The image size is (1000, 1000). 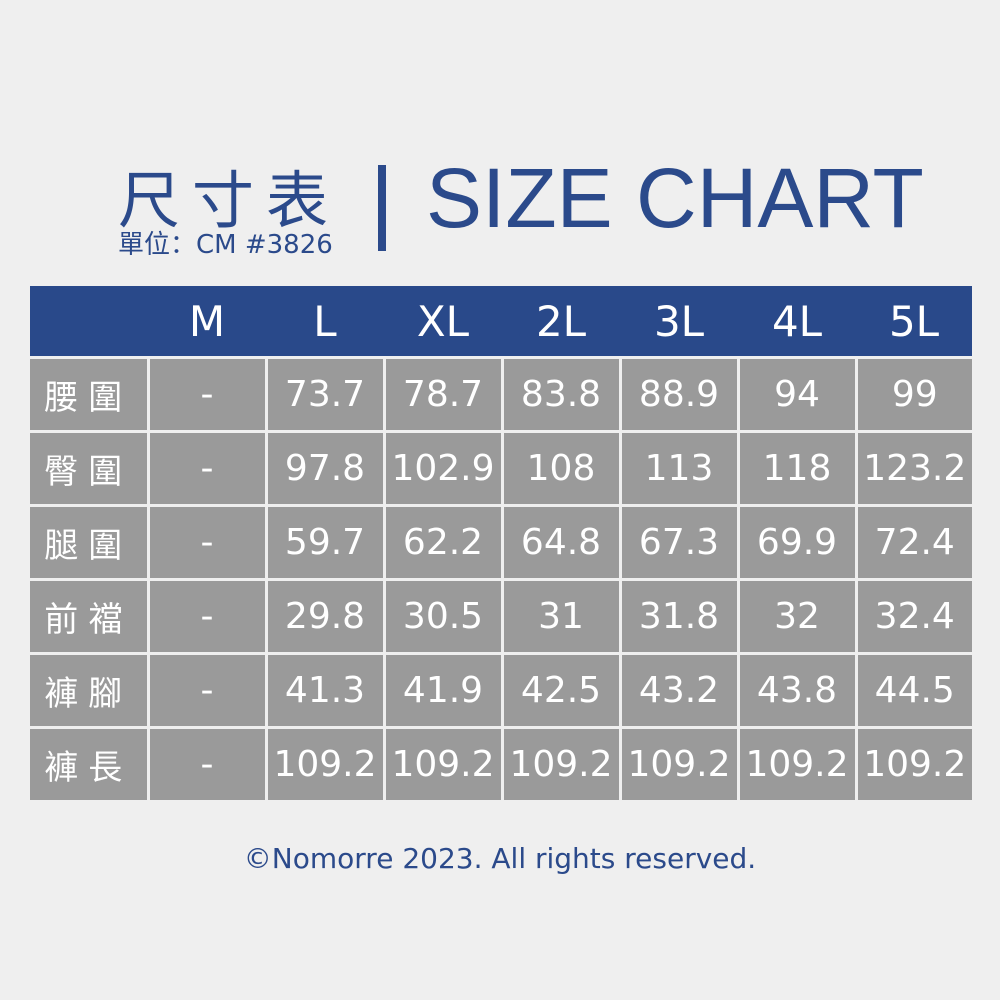 What do you see at coordinates (89, 322) in the screenshot?
I see `header-corner-cell` at bounding box center [89, 322].